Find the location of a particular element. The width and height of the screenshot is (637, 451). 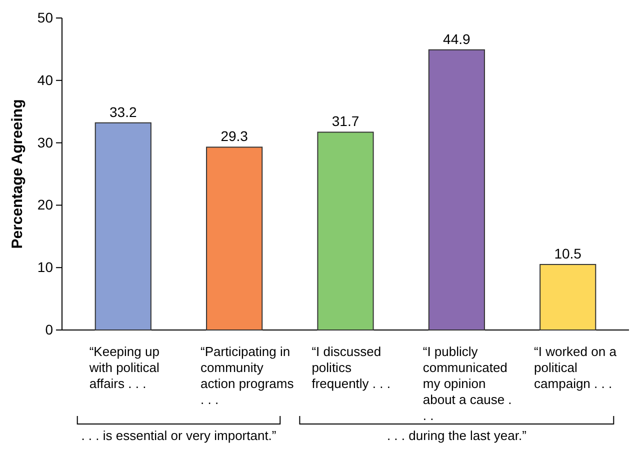

y-tick-label: 0 is located at coordinates (49, 329).